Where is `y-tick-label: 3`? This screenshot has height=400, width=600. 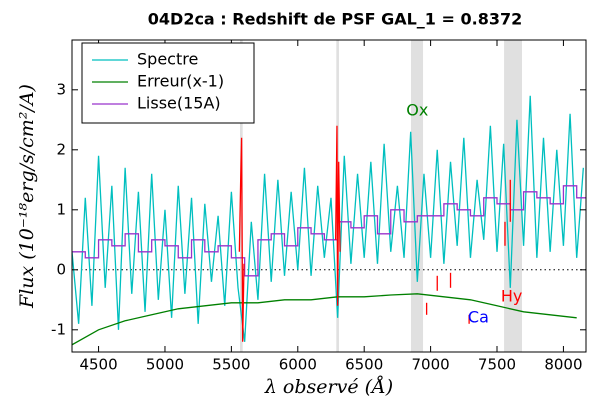 y-tick-label: 3 is located at coordinates (61, 89).